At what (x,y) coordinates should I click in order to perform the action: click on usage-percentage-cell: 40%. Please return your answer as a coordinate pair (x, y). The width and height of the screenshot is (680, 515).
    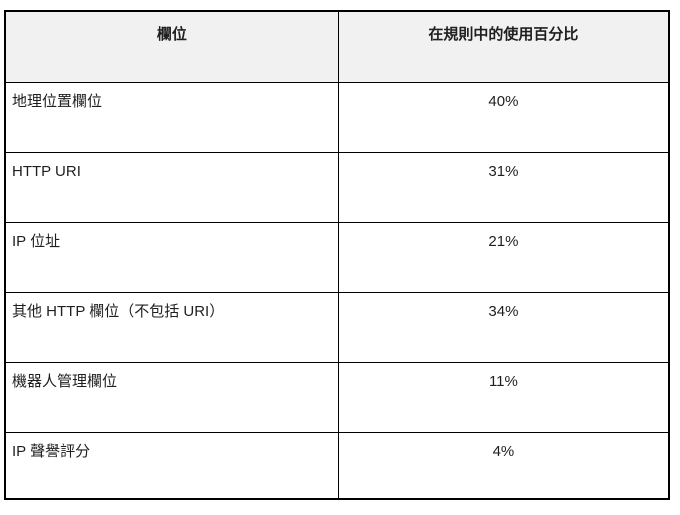
    Looking at the image, I should click on (503, 117).